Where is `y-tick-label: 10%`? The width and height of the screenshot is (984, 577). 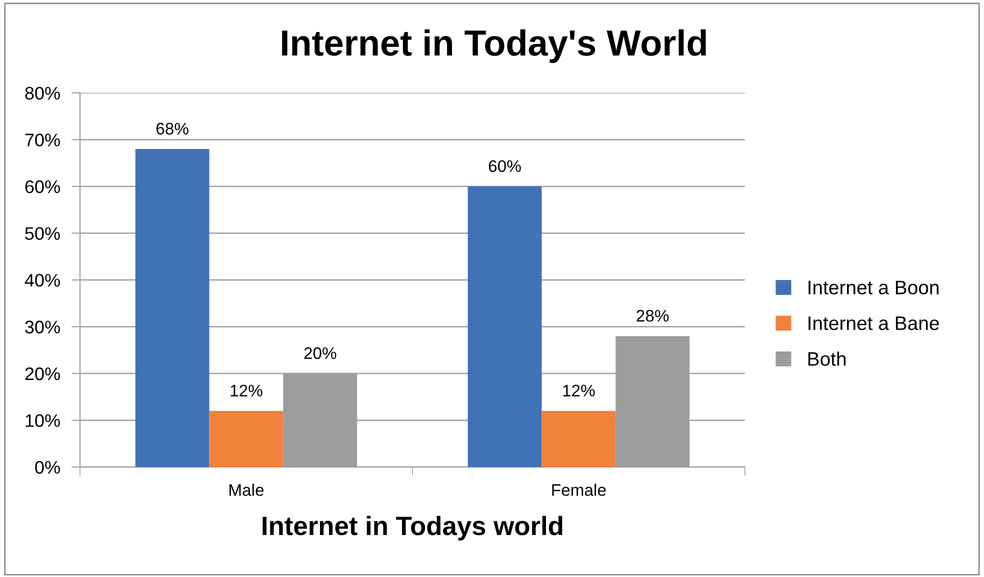 y-tick-label: 10% is located at coordinates (43, 420).